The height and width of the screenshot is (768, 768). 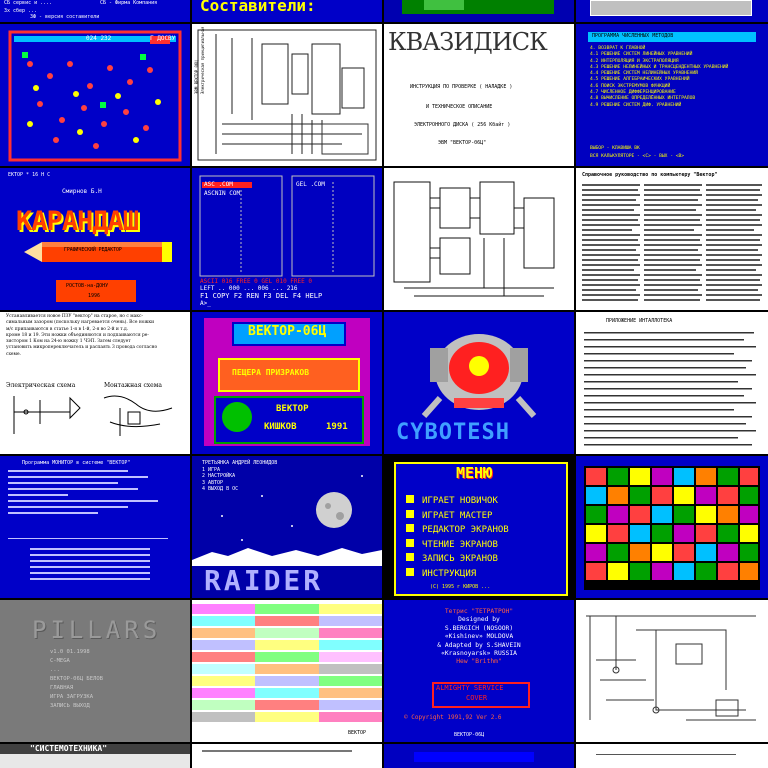 I want to click on menu-item: ЧТЕНИЕ ЭКРАНОВ, so click(x=457, y=545).